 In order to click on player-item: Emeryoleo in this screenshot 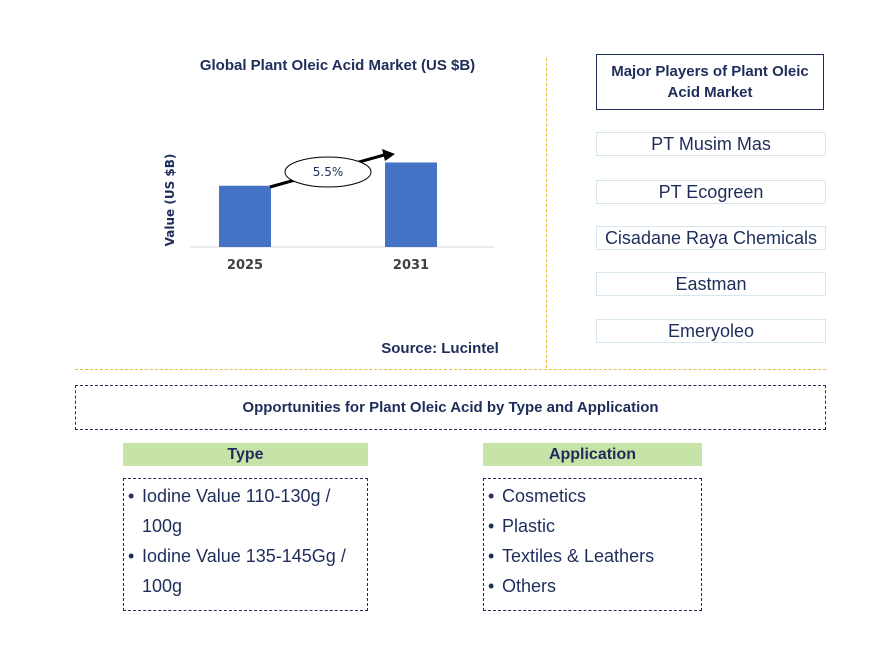, I will do `click(711, 331)`.